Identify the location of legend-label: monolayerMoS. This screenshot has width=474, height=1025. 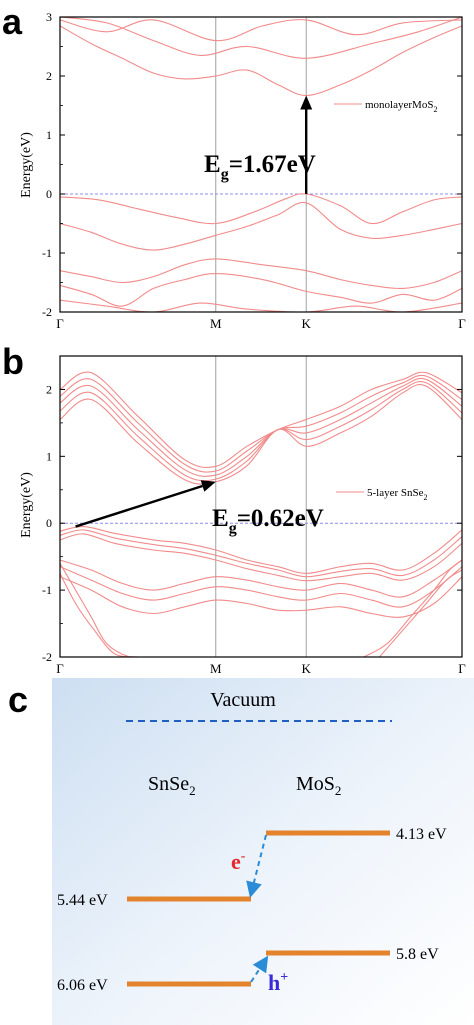
(399, 105).